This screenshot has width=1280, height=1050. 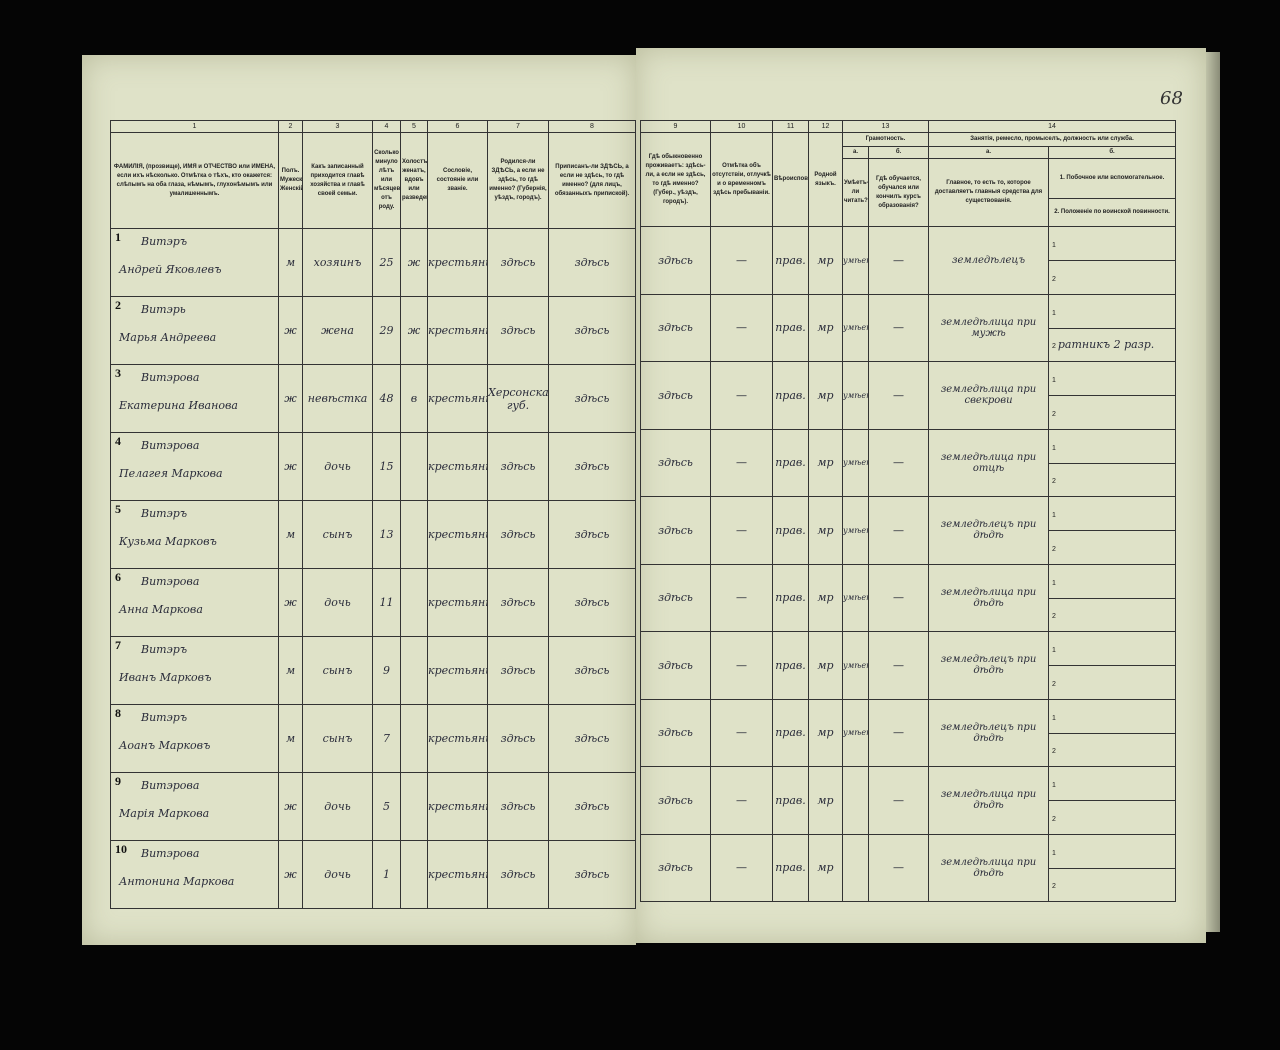 What do you see at coordinates (194, 602) in the screenshot?
I see `name-cell: 6 Витэрова Анна Маркова` at bounding box center [194, 602].